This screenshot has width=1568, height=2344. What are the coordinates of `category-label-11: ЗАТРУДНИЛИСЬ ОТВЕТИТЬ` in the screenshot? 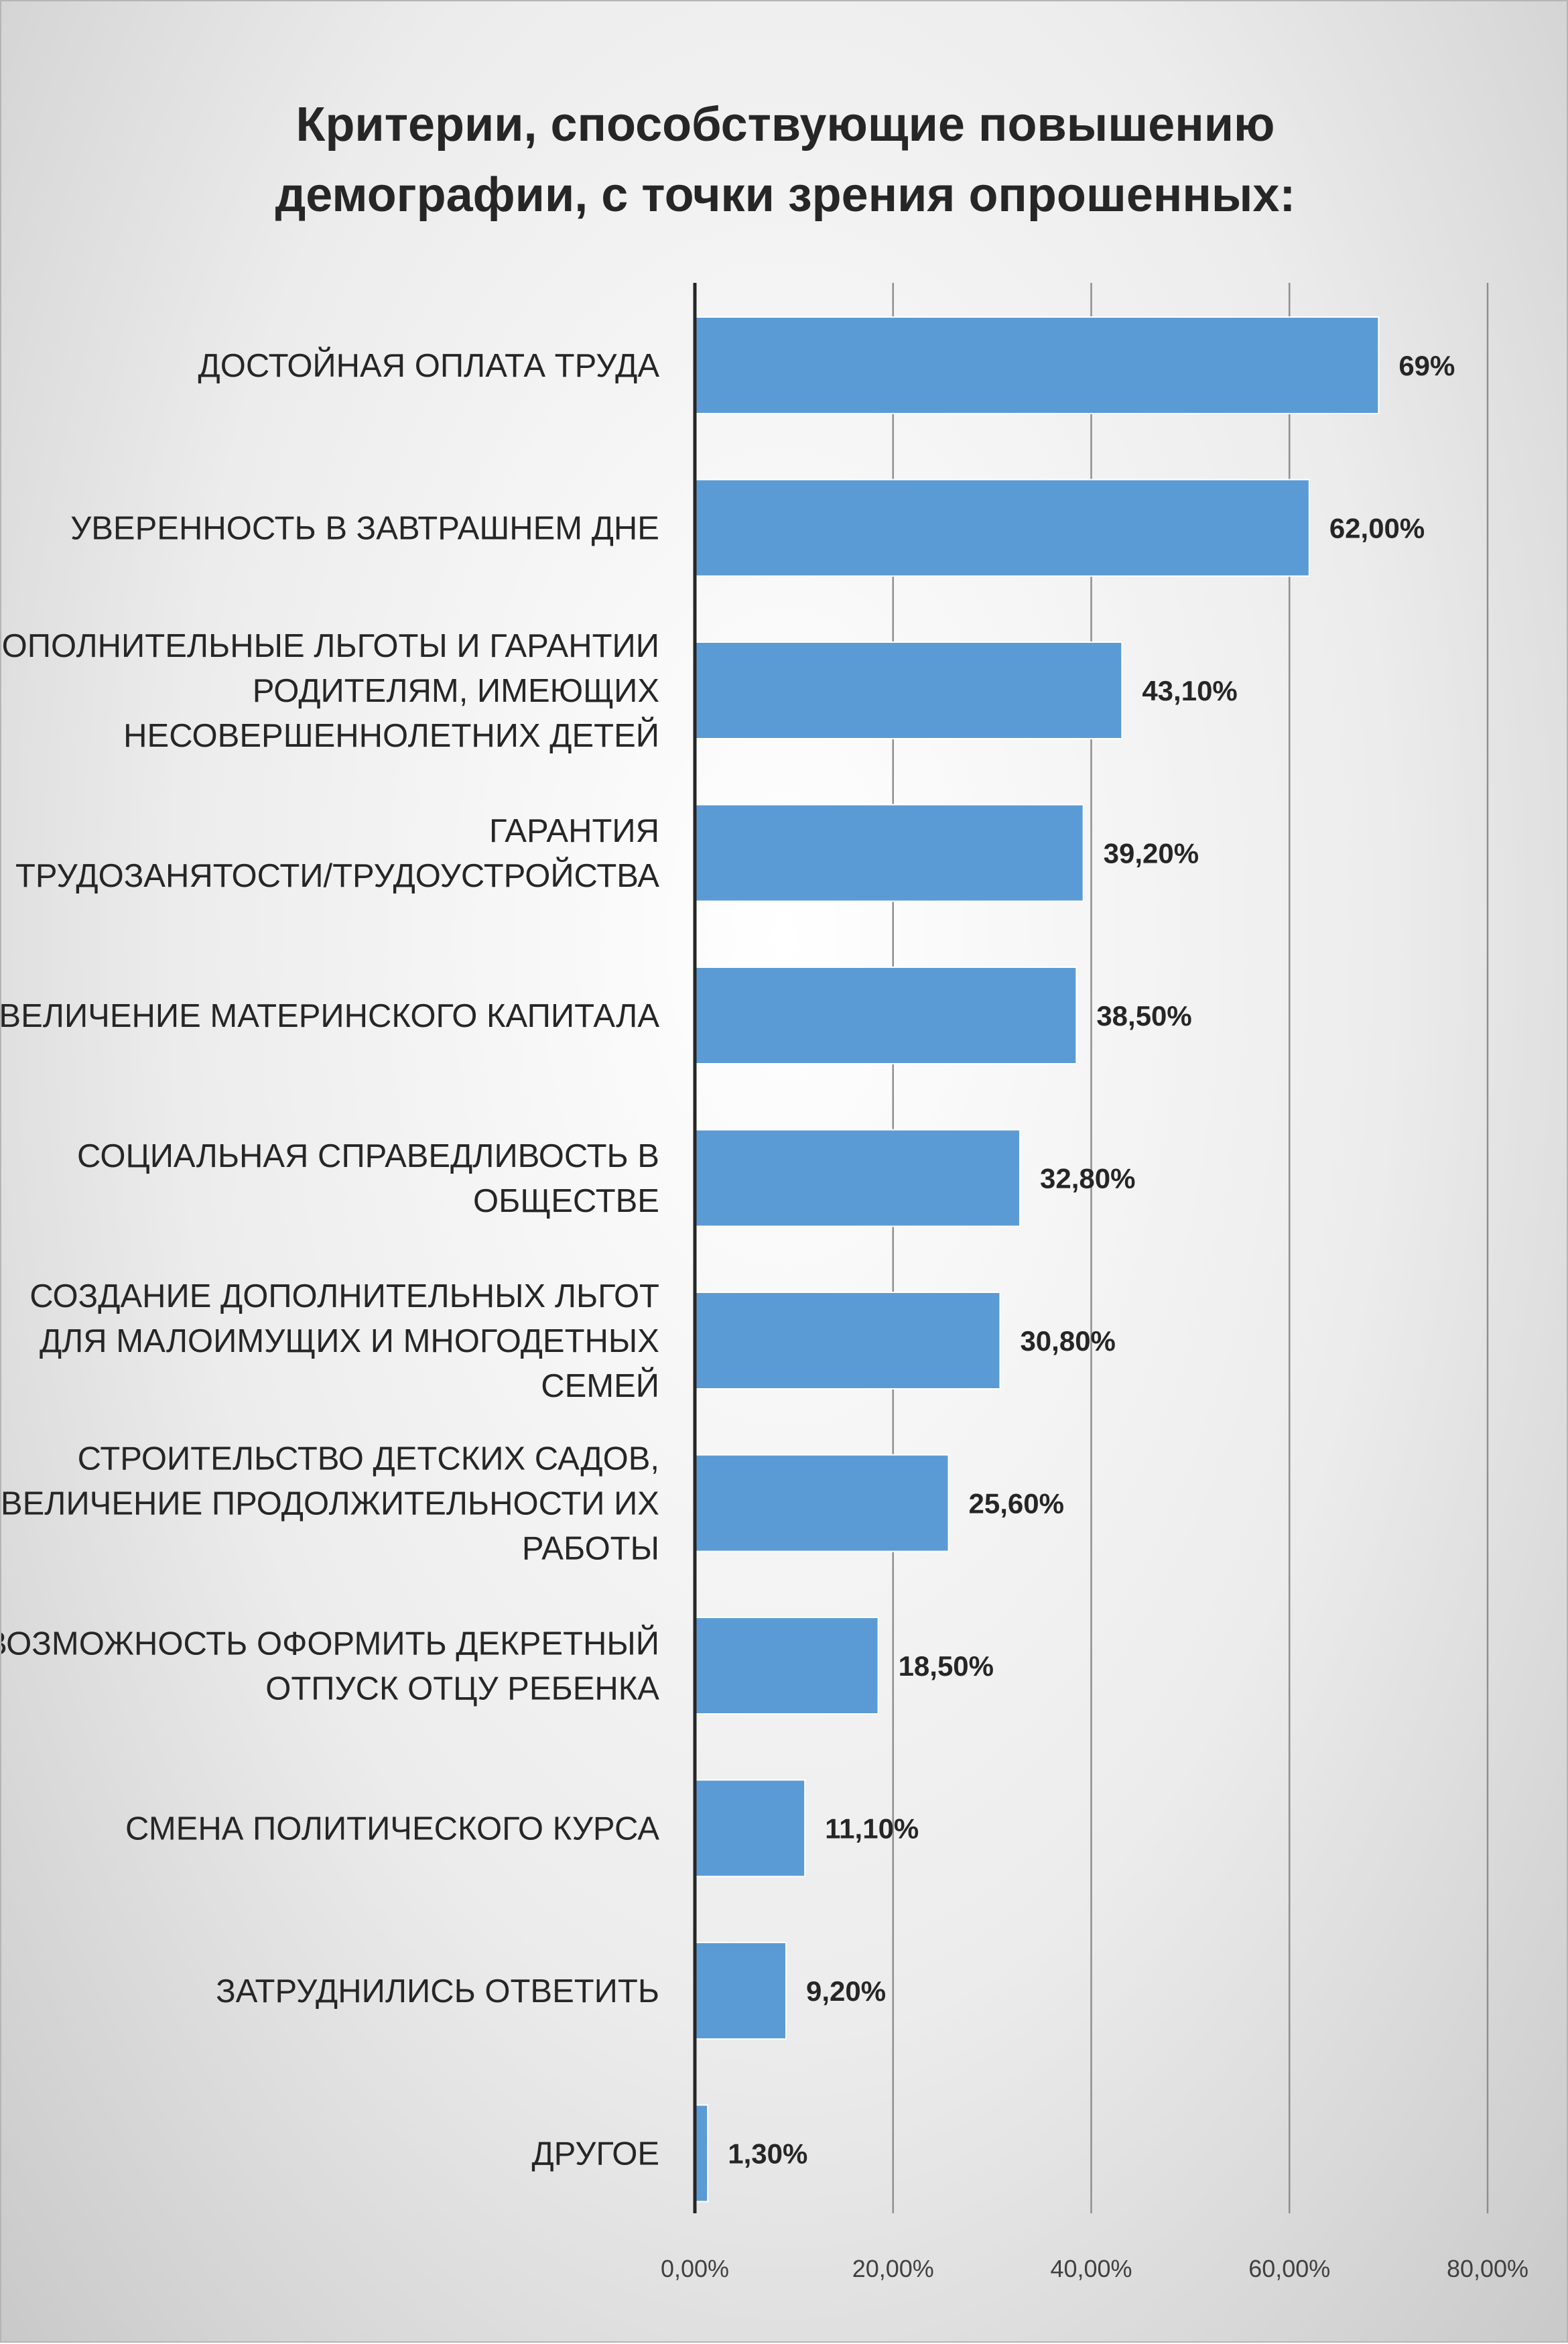 It's located at (437, 1991).